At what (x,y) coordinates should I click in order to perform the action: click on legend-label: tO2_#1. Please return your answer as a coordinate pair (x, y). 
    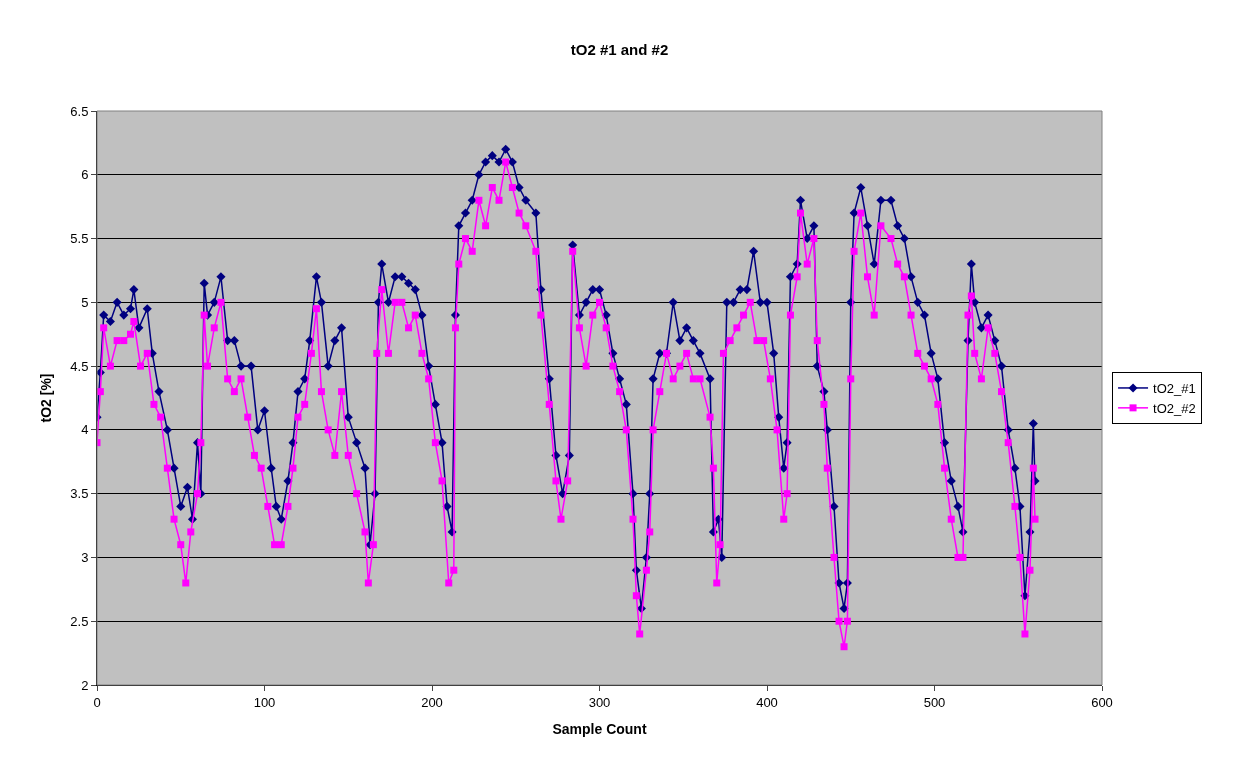
    Looking at the image, I should click on (1174, 389).